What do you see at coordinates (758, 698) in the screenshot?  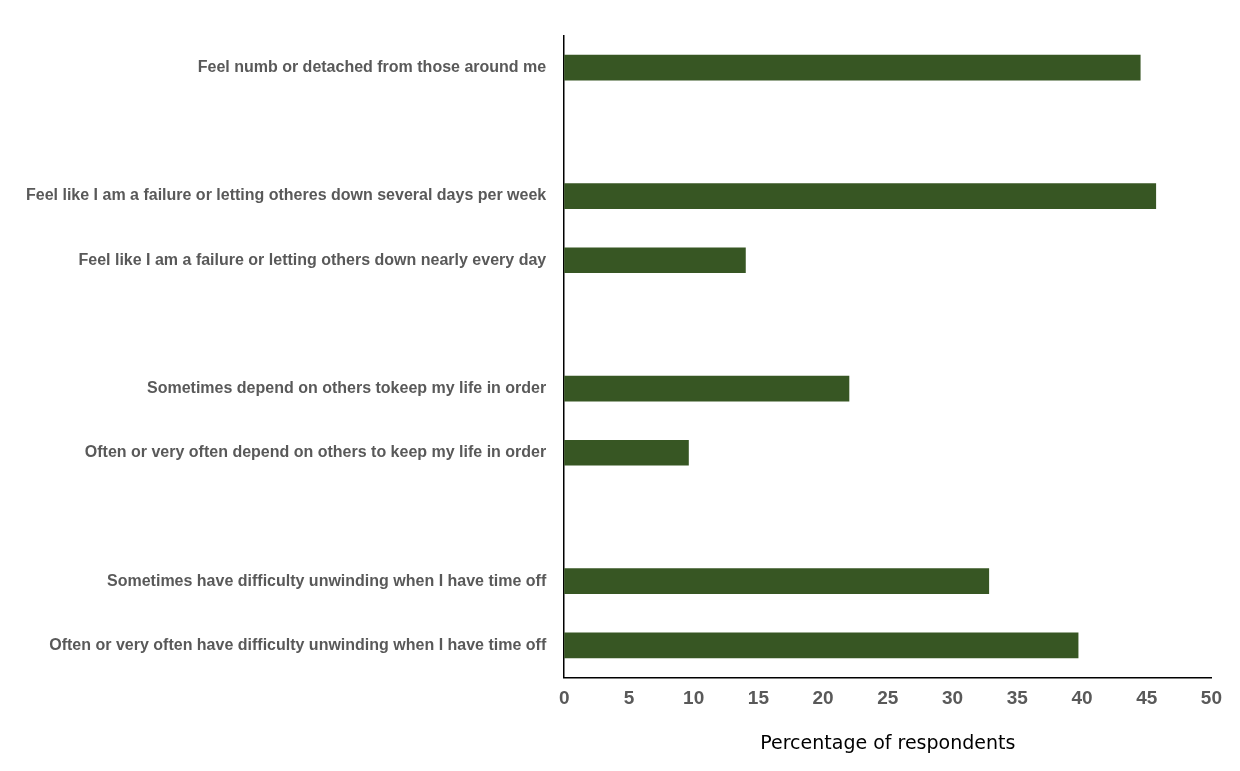 I see `x-tick-label: 15` at bounding box center [758, 698].